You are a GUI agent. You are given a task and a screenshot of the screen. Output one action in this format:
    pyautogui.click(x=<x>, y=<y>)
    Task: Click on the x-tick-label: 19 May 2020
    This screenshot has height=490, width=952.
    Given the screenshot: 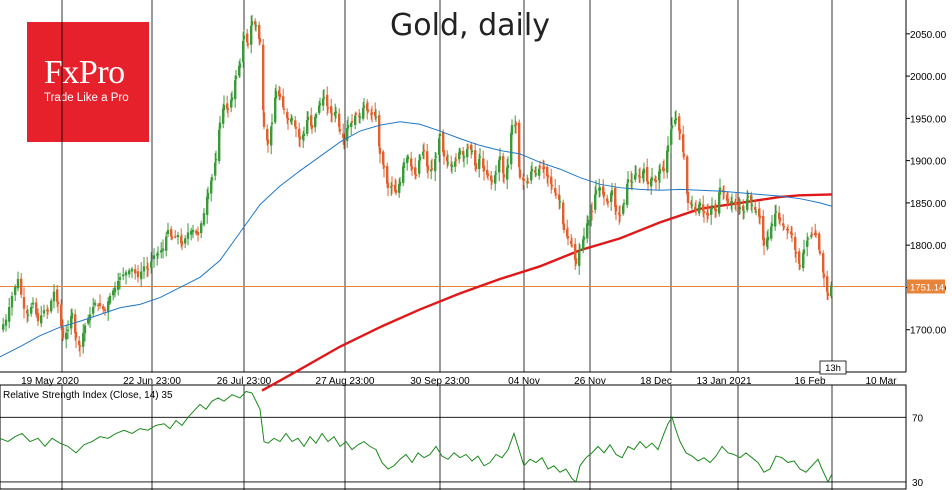 What is the action you would take?
    pyautogui.click(x=50, y=381)
    